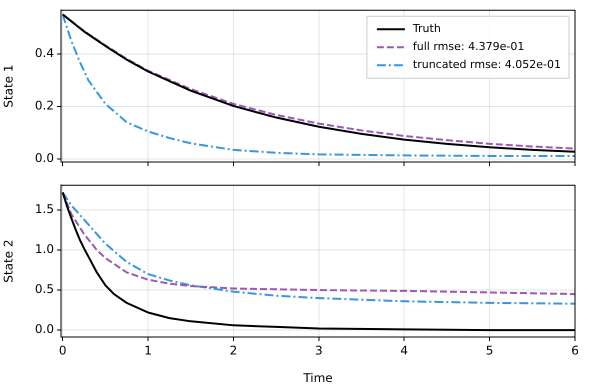  Describe the element at coordinates (44, 53) in the screenshot. I see `y-tick-label: 0.4` at that location.